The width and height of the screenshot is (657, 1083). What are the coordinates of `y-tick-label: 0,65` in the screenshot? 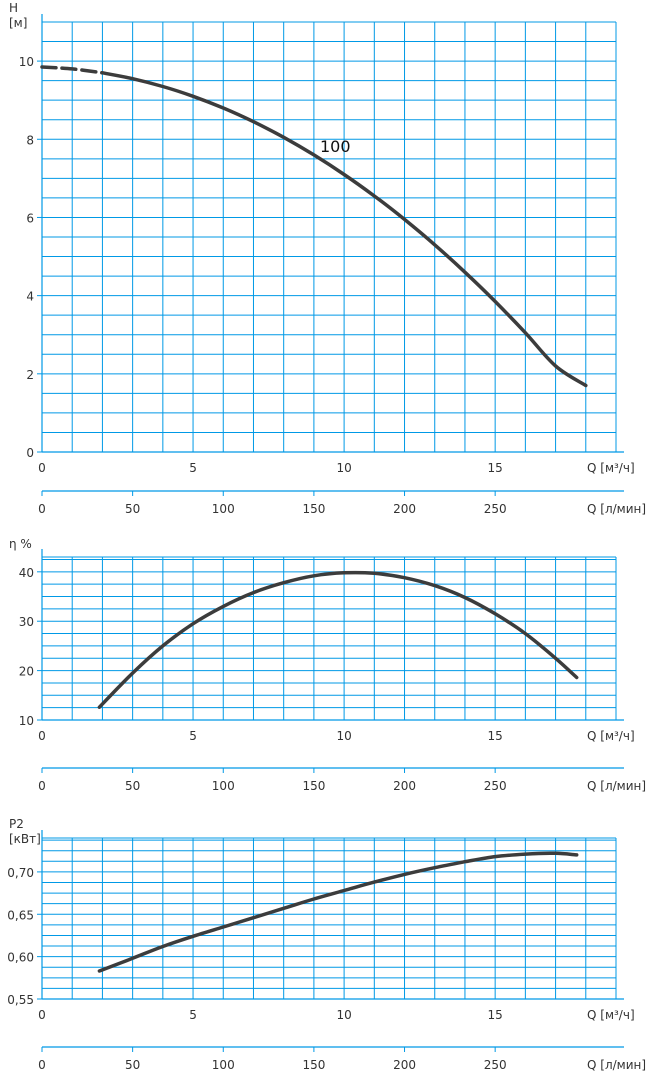 It's located at (20, 915).